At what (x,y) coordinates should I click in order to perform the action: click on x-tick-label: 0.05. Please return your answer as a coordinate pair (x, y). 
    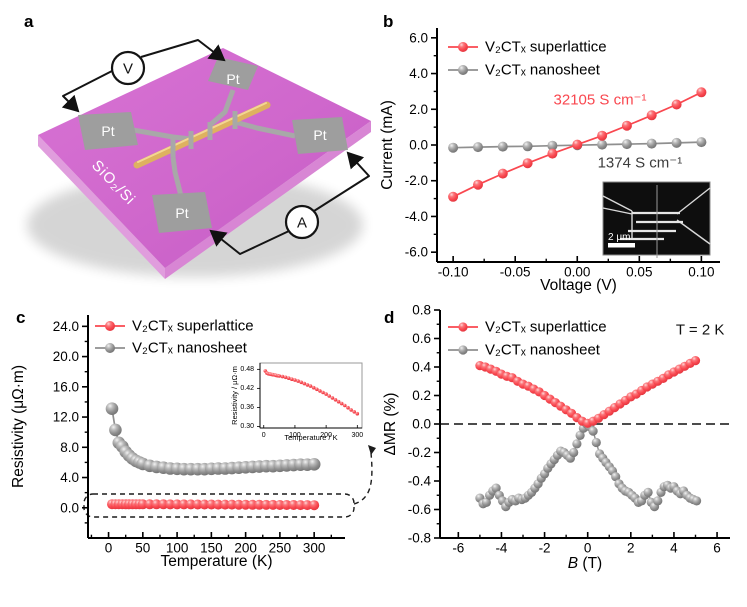
    Looking at the image, I should click on (639, 272).